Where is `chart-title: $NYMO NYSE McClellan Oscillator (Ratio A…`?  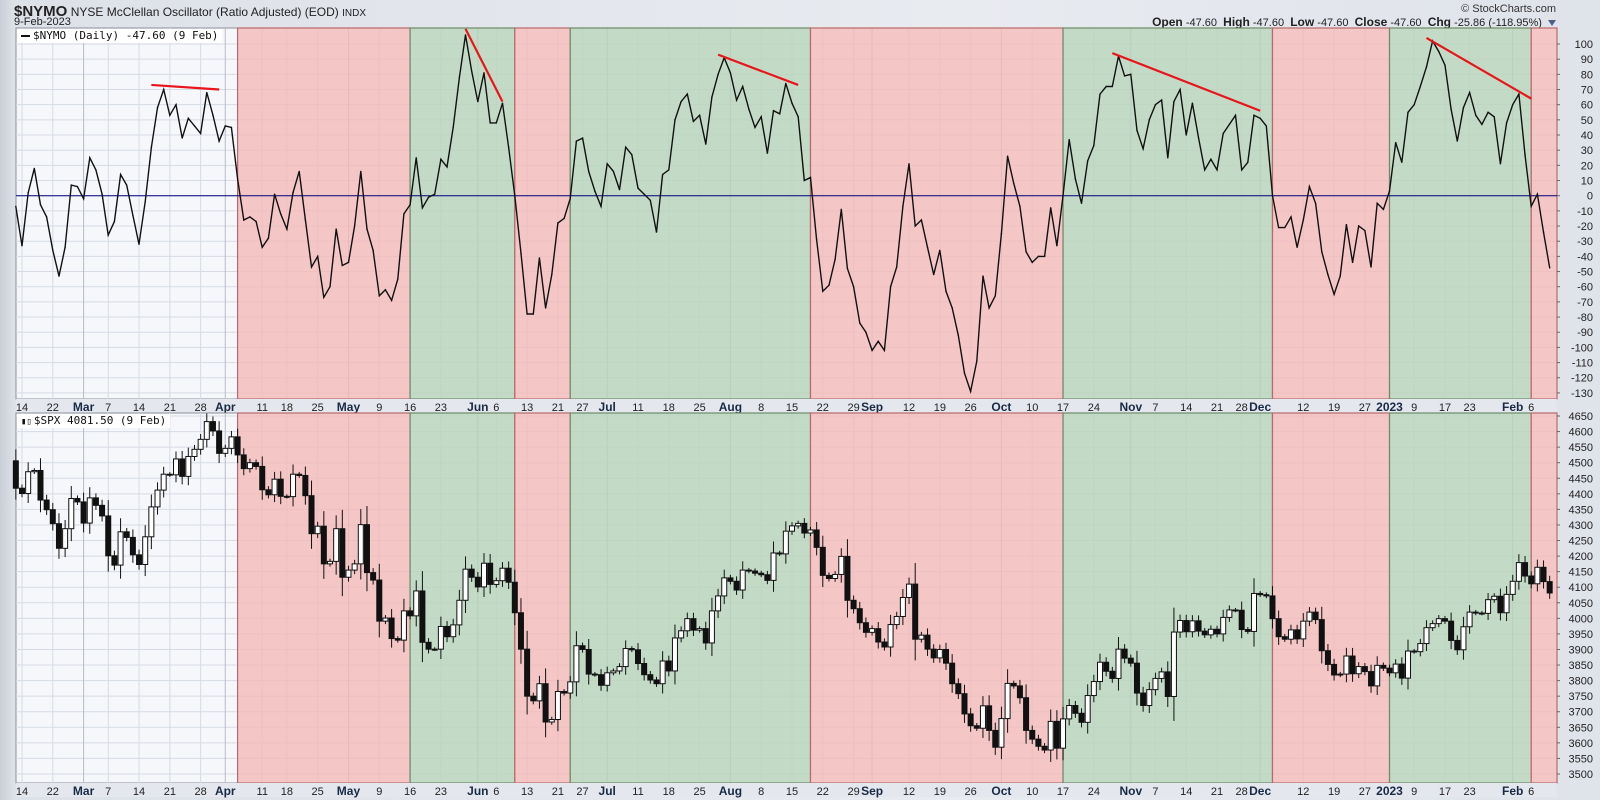 chart-title: $NYMO NYSE McClellan Oscillator (Ratio A… is located at coordinates (190, 11).